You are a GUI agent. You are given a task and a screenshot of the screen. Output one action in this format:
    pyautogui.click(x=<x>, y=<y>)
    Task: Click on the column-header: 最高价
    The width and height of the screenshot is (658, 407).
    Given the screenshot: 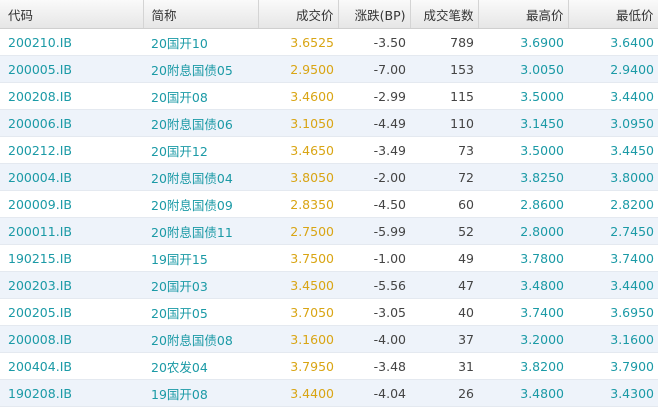 What is the action you would take?
    pyautogui.click(x=523, y=14)
    